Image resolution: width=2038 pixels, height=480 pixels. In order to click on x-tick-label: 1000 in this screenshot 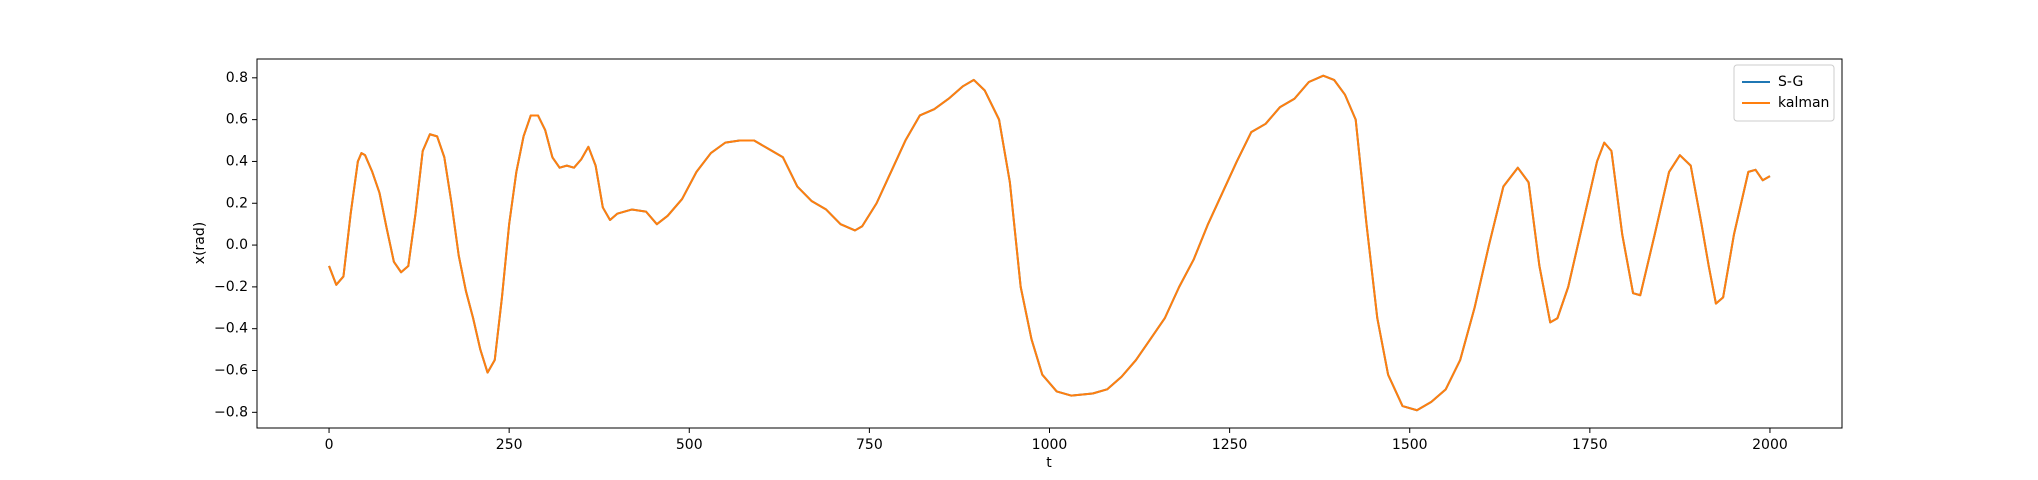, I will do `click(1050, 445)`.